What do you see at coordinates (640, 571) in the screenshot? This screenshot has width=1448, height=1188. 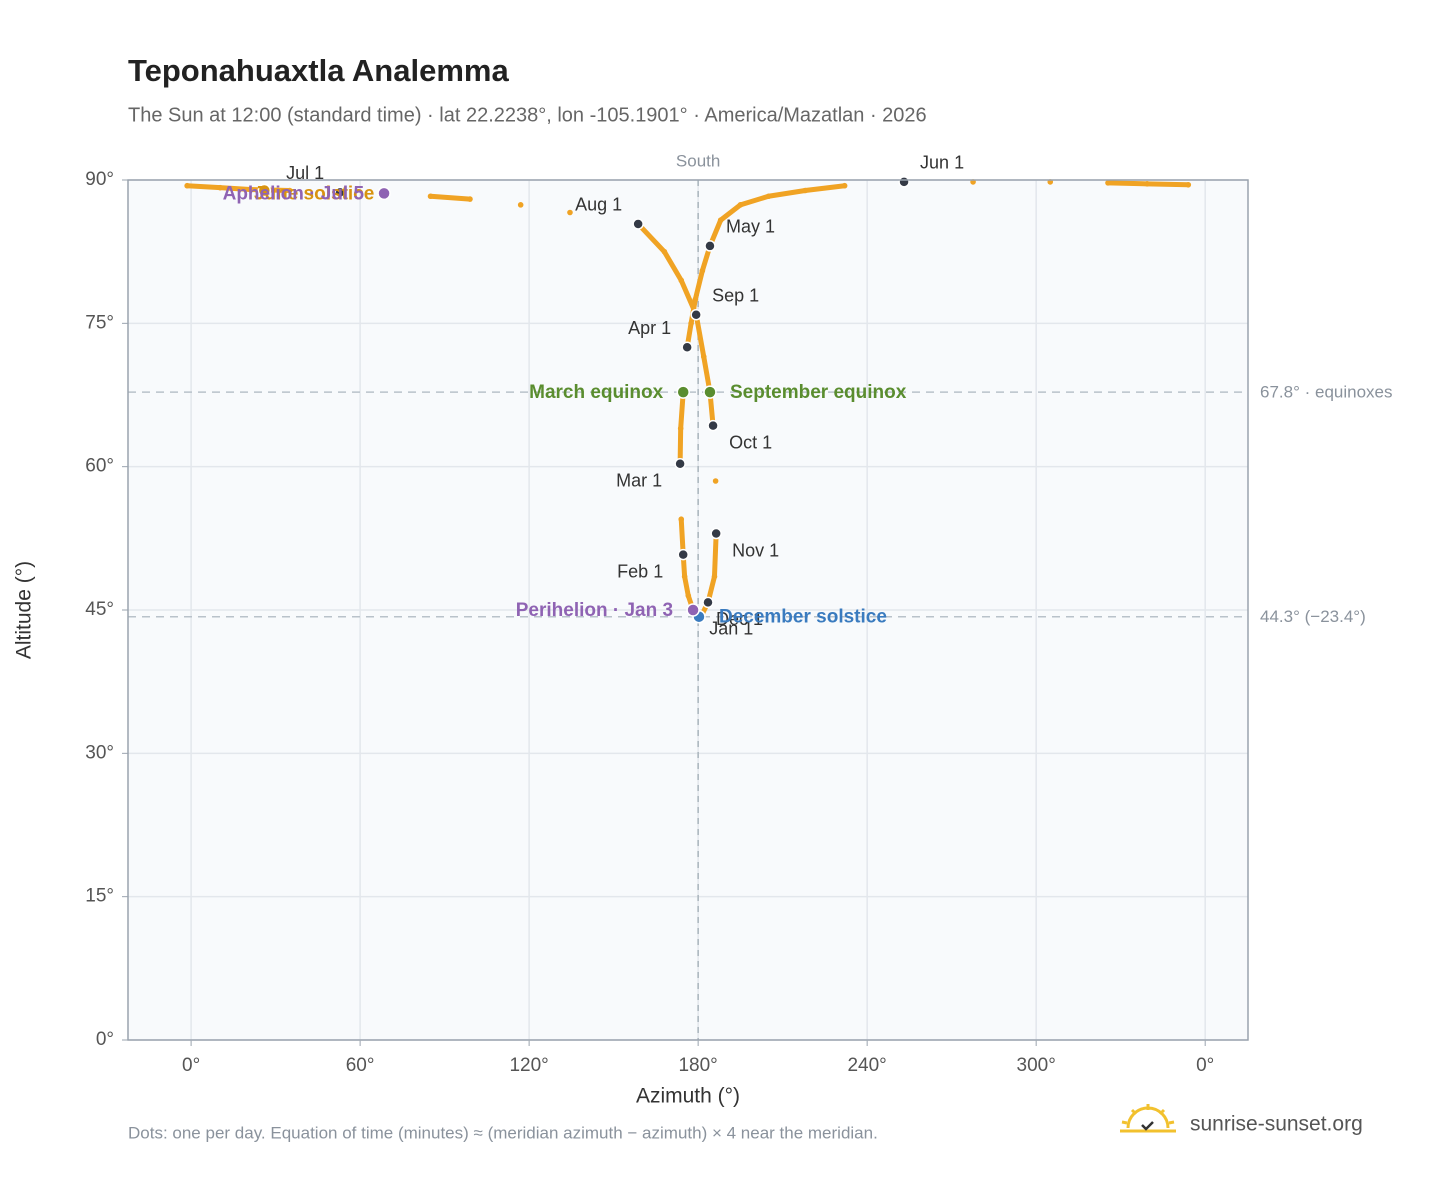 I see `month-label: Feb 1` at bounding box center [640, 571].